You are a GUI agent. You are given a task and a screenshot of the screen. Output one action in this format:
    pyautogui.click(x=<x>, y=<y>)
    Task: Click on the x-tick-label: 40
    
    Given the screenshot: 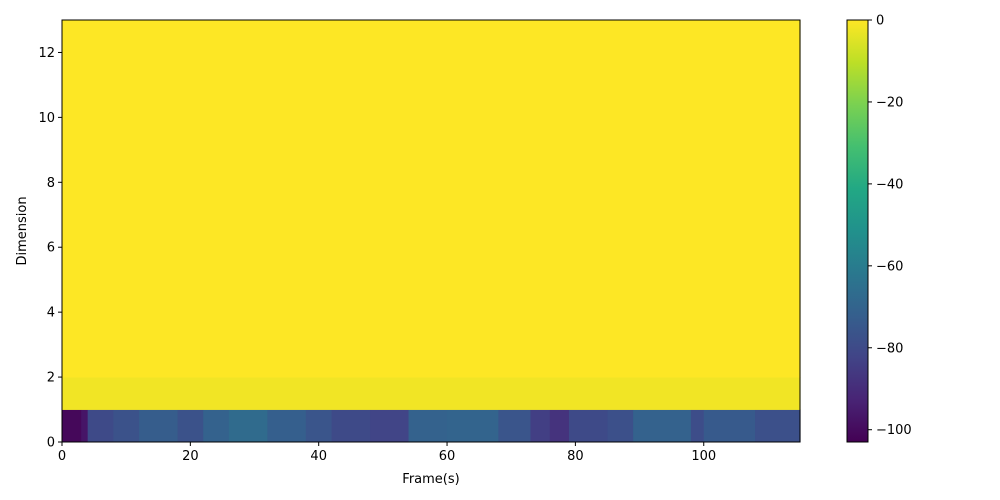 What is the action you would take?
    pyautogui.click(x=318, y=456)
    